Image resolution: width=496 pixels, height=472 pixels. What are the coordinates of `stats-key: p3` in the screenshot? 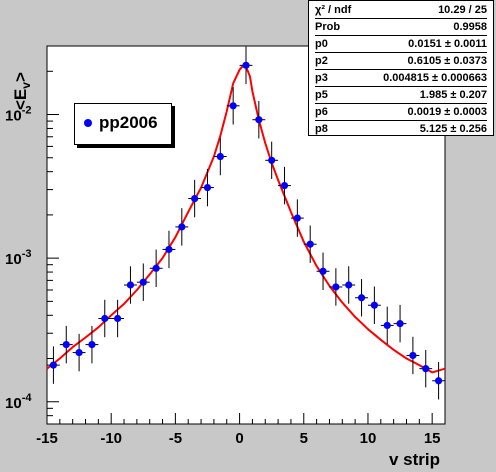 It's located at (321, 78).